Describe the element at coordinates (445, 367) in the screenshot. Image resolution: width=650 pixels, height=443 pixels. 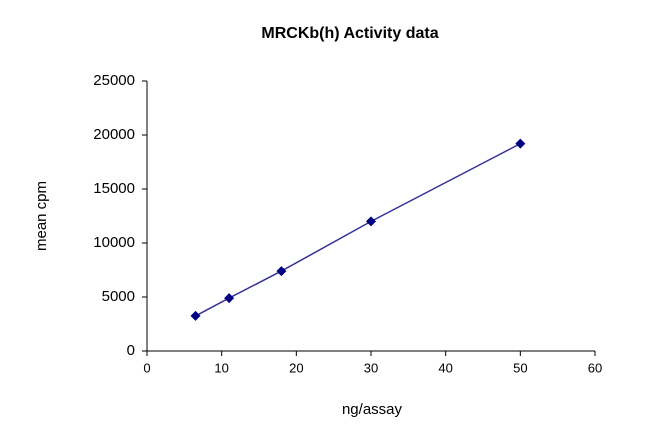
I see `x-tick-label: 40` at that location.